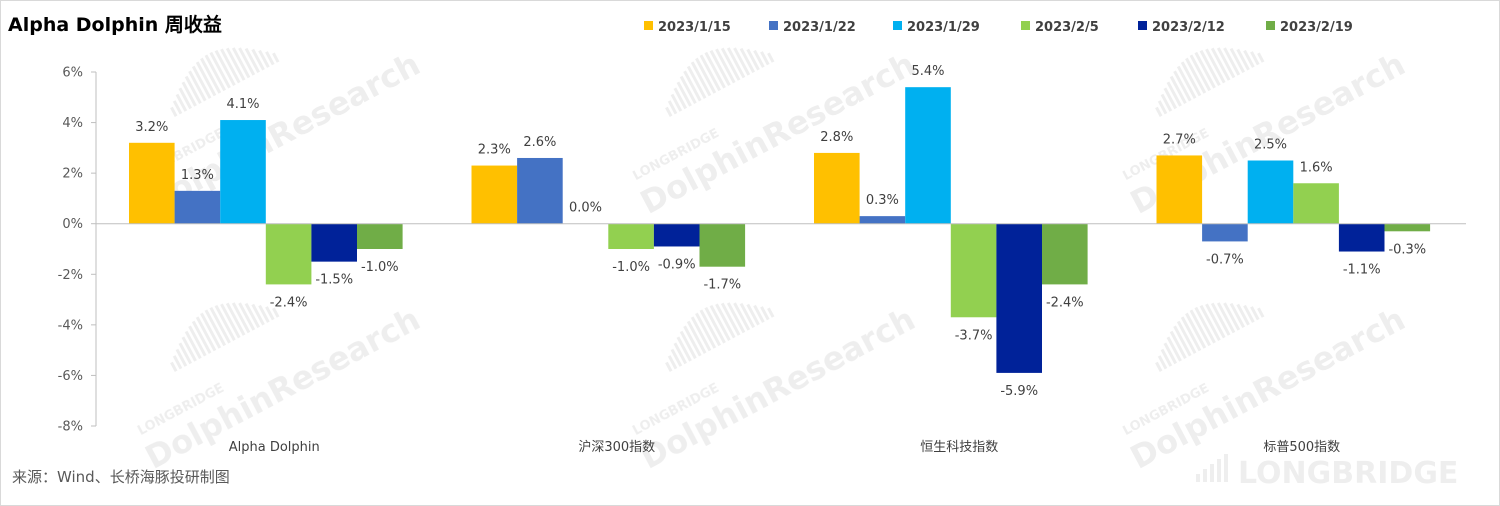 Image resolution: width=1500 pixels, height=506 pixels. Describe the element at coordinates (819, 27) in the screenshot. I see `legend-label: 2023/1/22` at that location.